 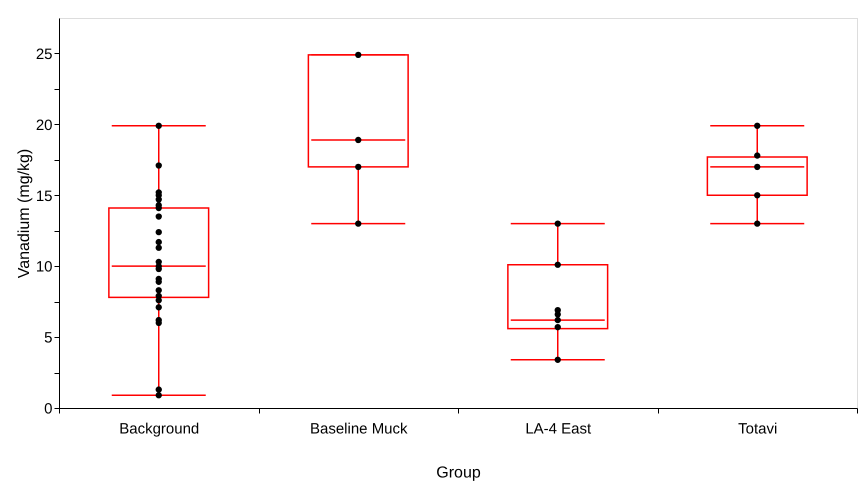 What do you see at coordinates (44, 196) in the screenshot?
I see `y-tick-label: 15` at bounding box center [44, 196].